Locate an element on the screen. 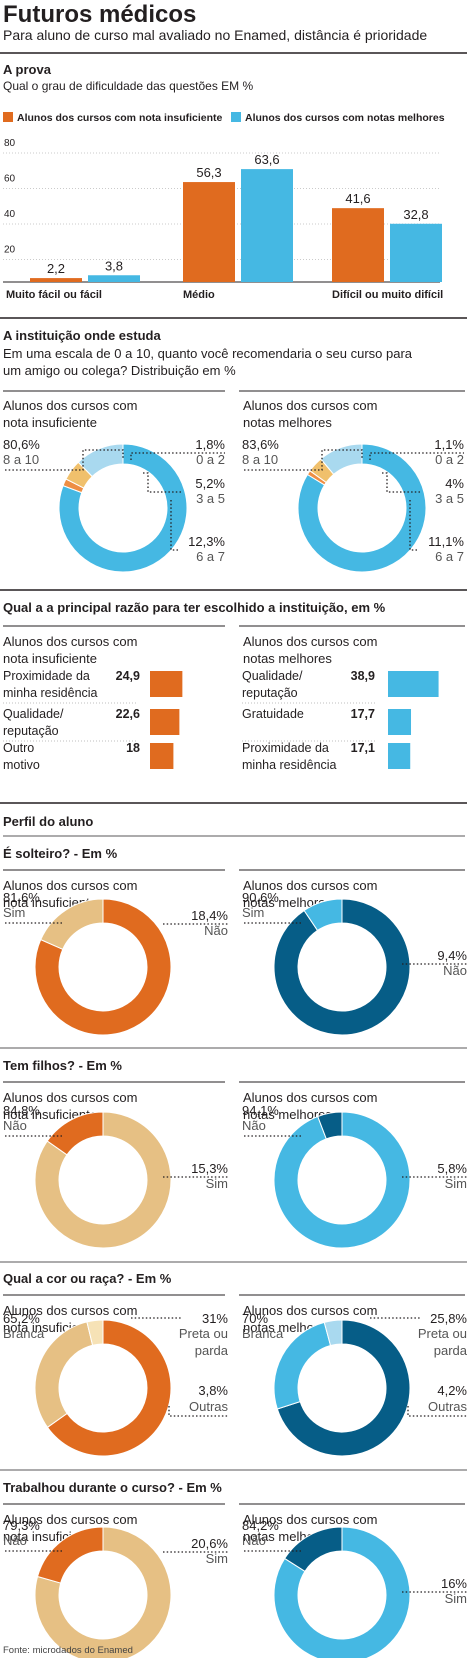 The height and width of the screenshot is (1658, 467). instituicao-melhor-group-line1: Alunos dos cursos com is located at coordinates (310, 405).